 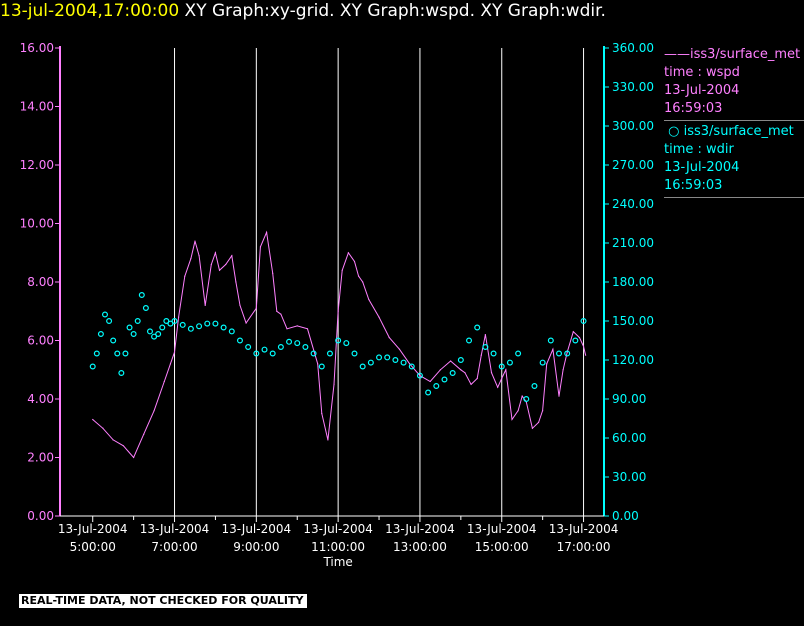 What do you see at coordinates (502, 547) in the screenshot?
I see `x-tick-label-time: 15:00:00` at bounding box center [502, 547].